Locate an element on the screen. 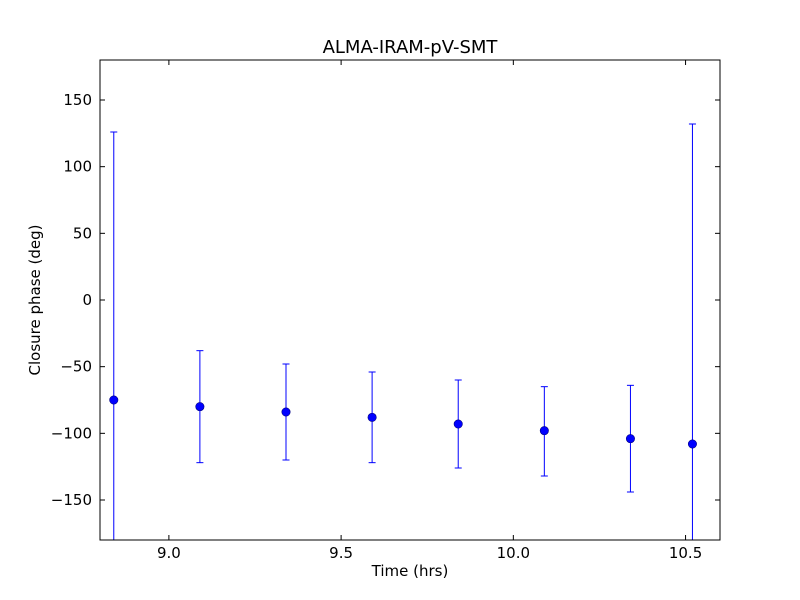 Image resolution: width=800 pixels, height=600 pixels. y-axis-label: Closure phase (deg) is located at coordinates (35, 300).